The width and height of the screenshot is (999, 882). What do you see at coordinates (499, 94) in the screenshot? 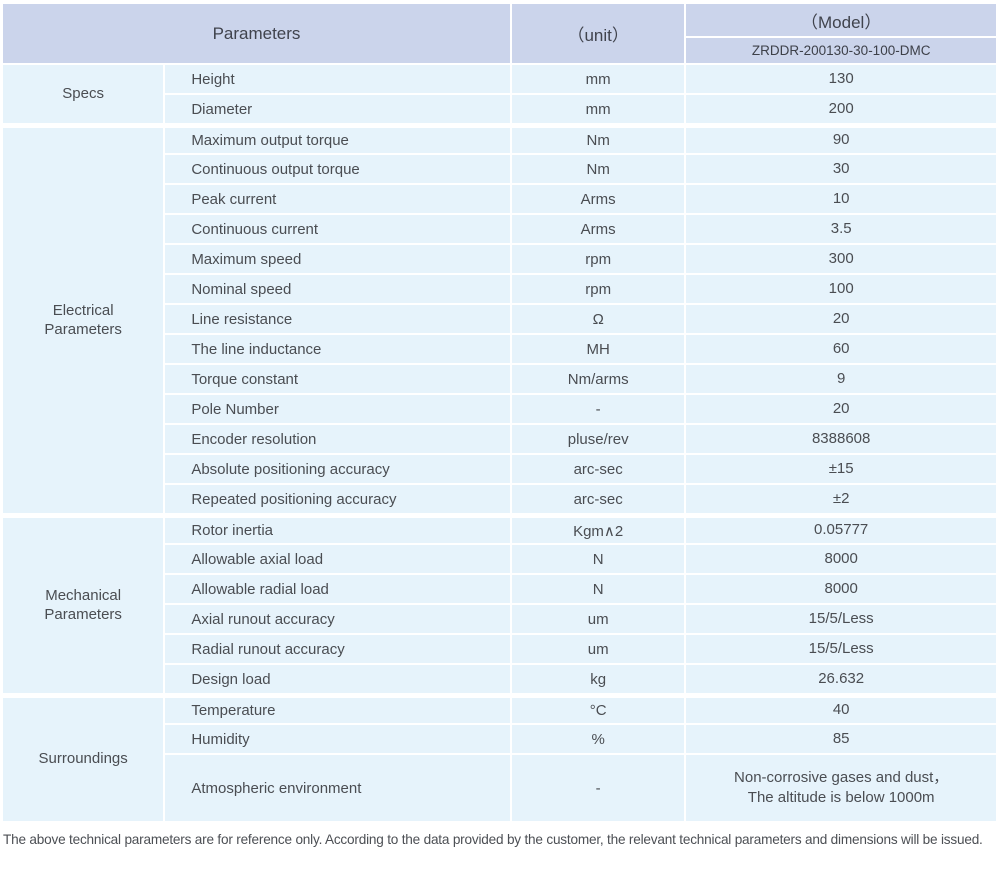
I see `table-row: Specs Height mm 130` at bounding box center [499, 94].